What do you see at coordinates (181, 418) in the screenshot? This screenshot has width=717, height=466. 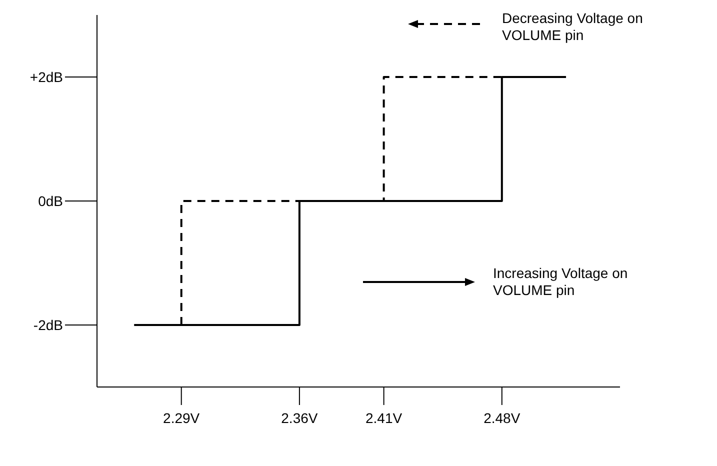 I see `x-tick-label: 2.29V` at bounding box center [181, 418].